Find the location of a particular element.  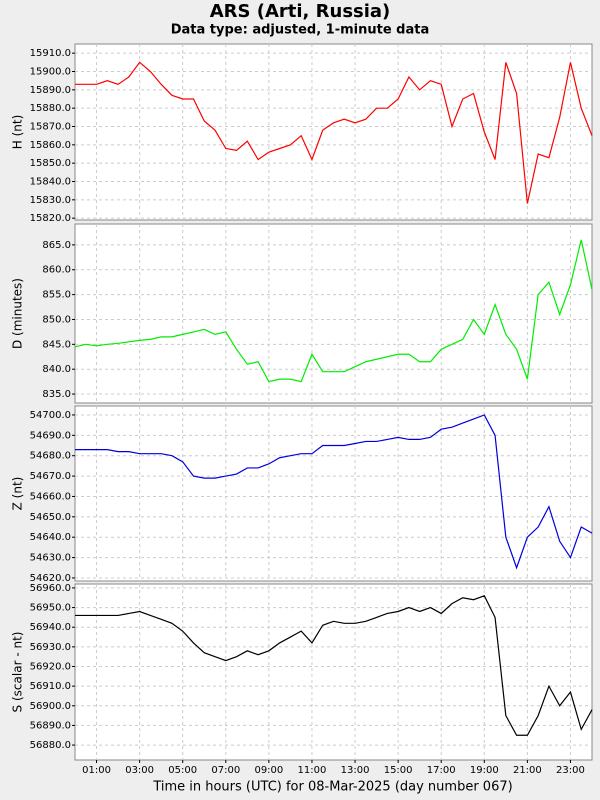

x-tick-label: 17:00 is located at coordinates (441, 770).